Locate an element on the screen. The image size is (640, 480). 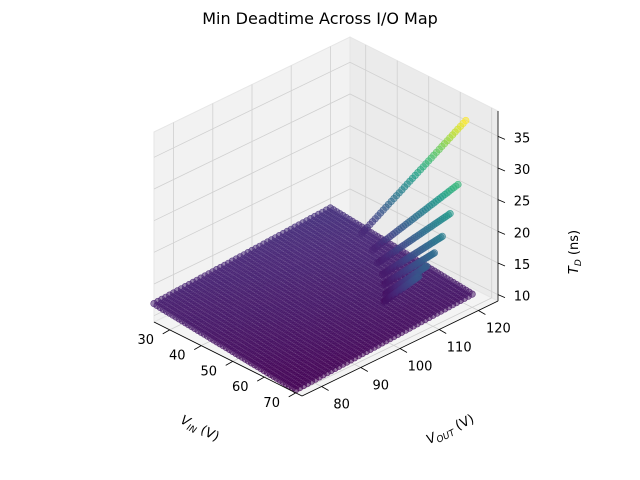
y-axis-label: VOUT (V) is located at coordinates (451, 431).